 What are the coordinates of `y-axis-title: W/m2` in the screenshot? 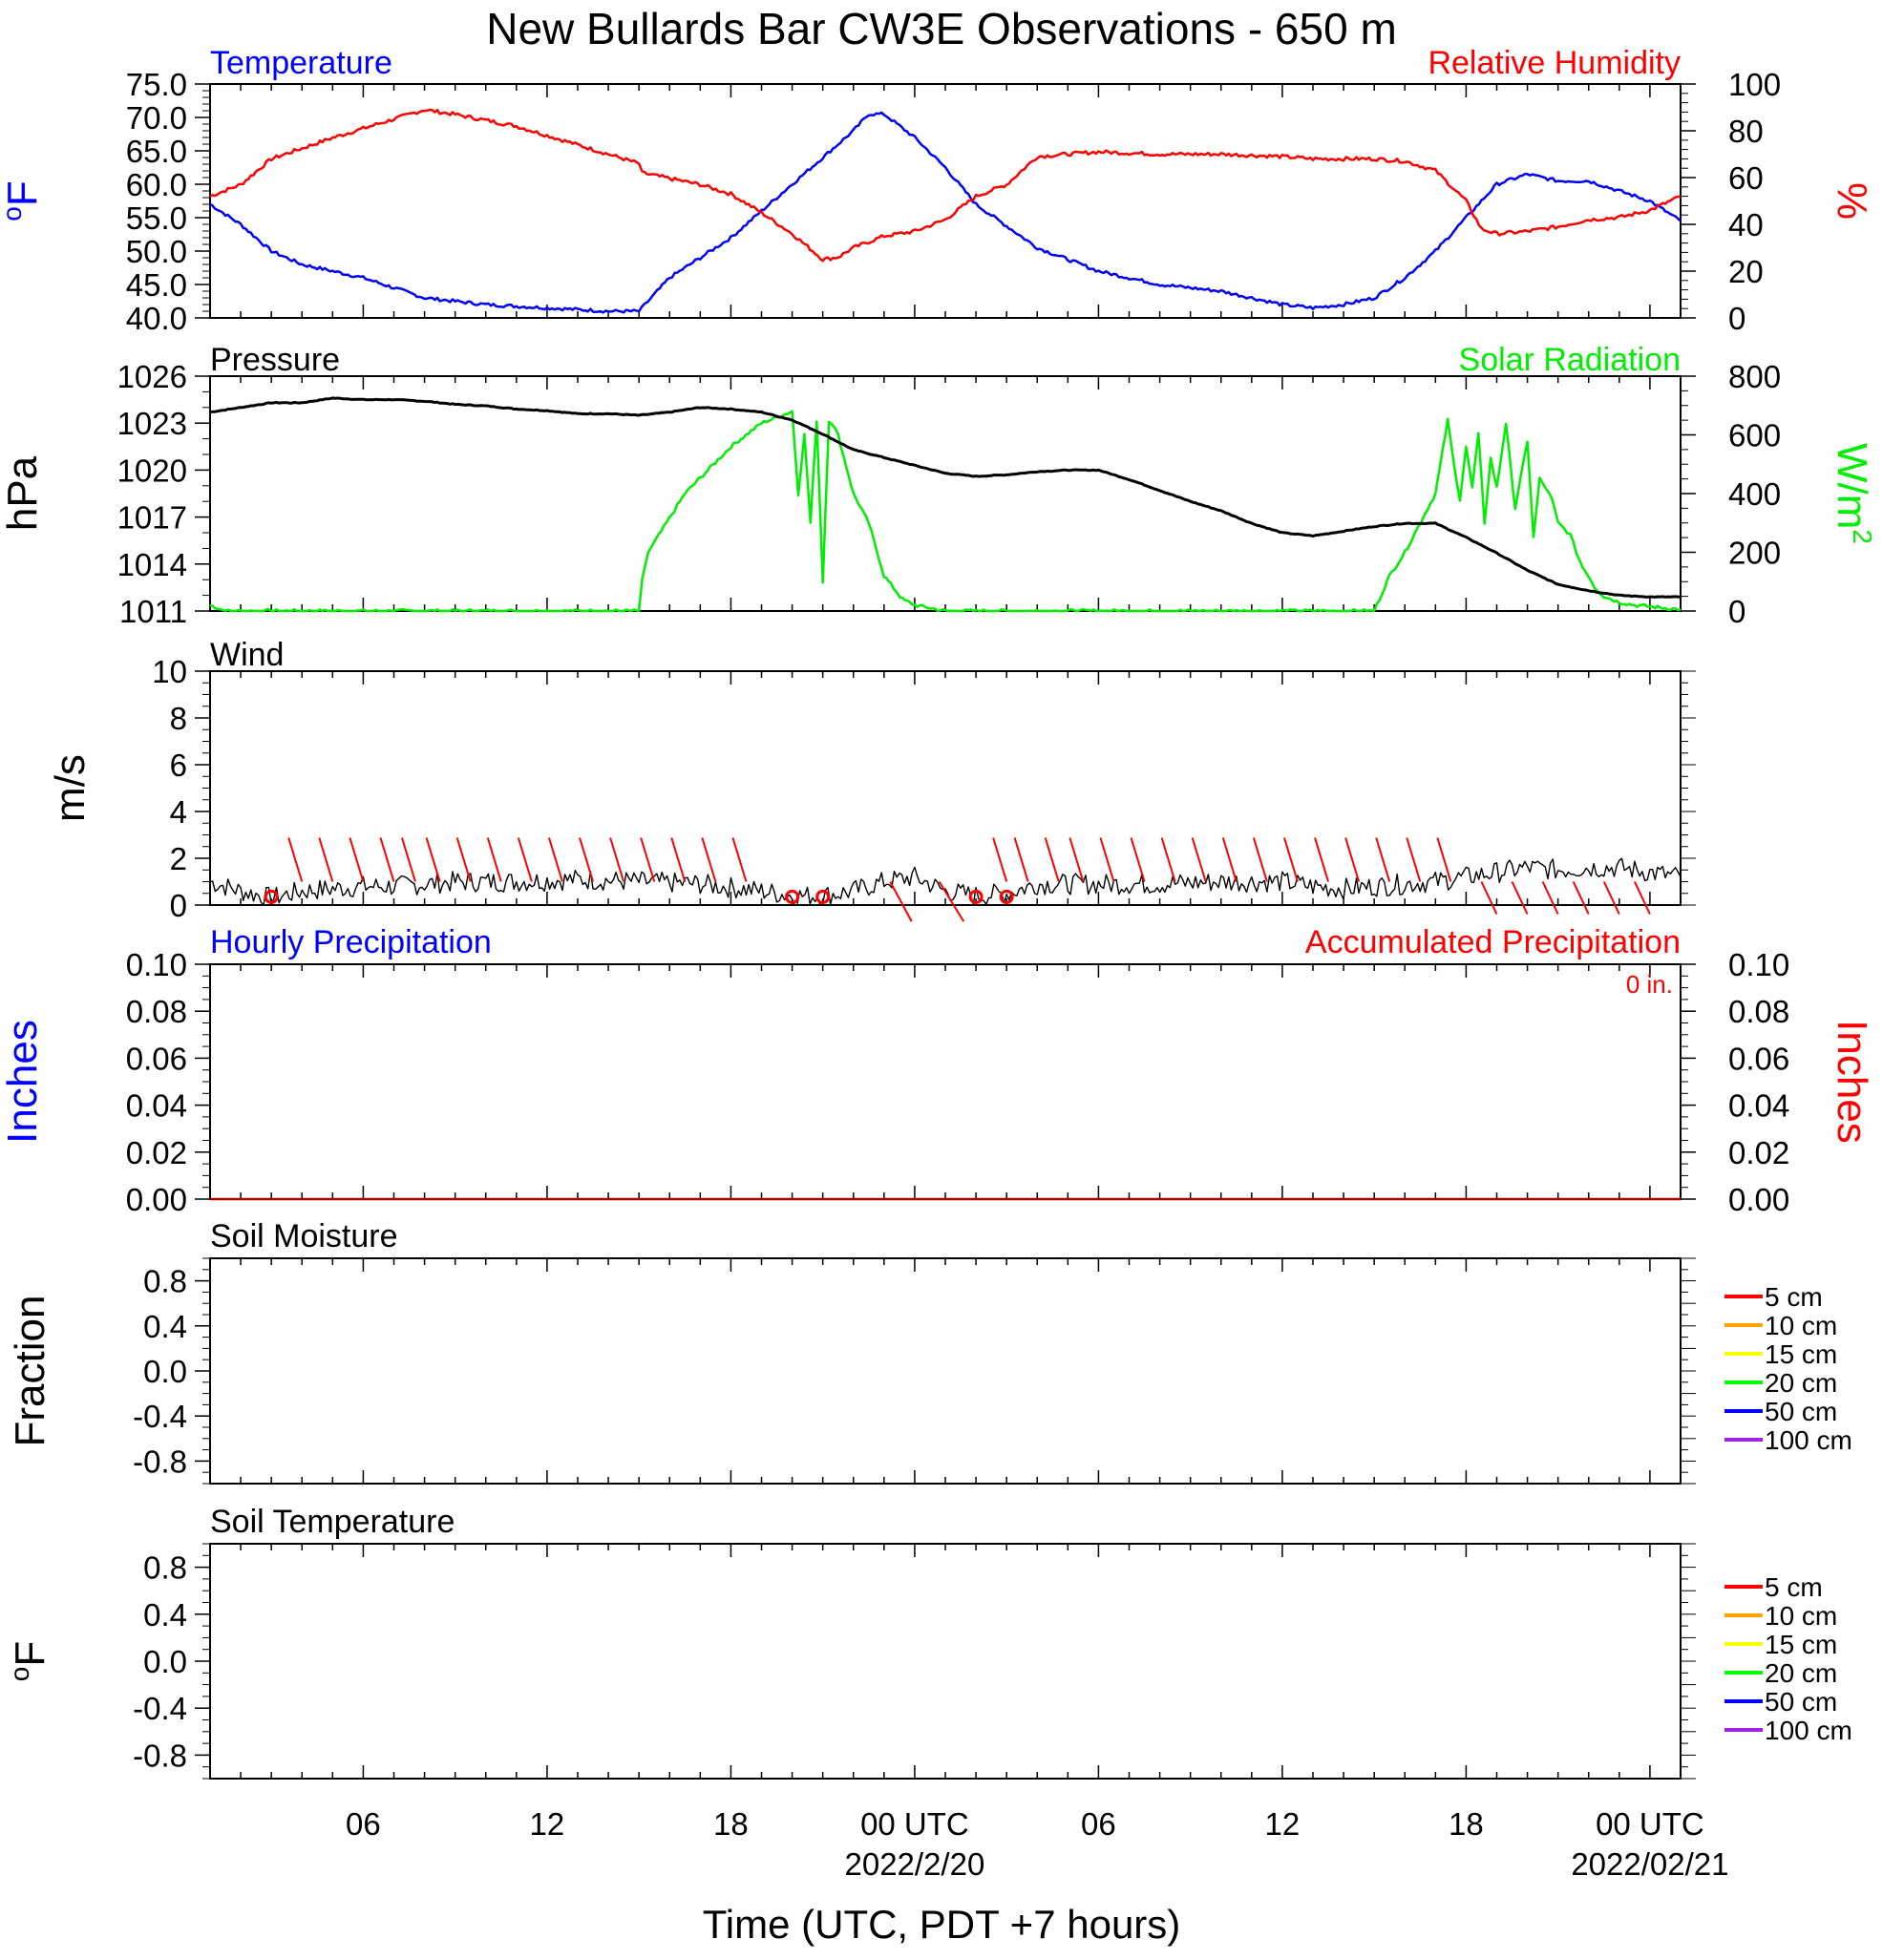 It's located at (1853, 493).